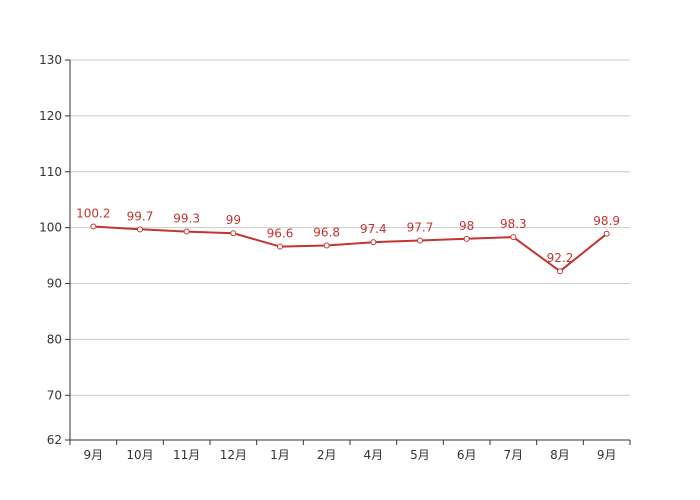 This screenshot has width=700, height=500. What do you see at coordinates (374, 455) in the screenshot?
I see `x-tick-label: 4月` at bounding box center [374, 455].